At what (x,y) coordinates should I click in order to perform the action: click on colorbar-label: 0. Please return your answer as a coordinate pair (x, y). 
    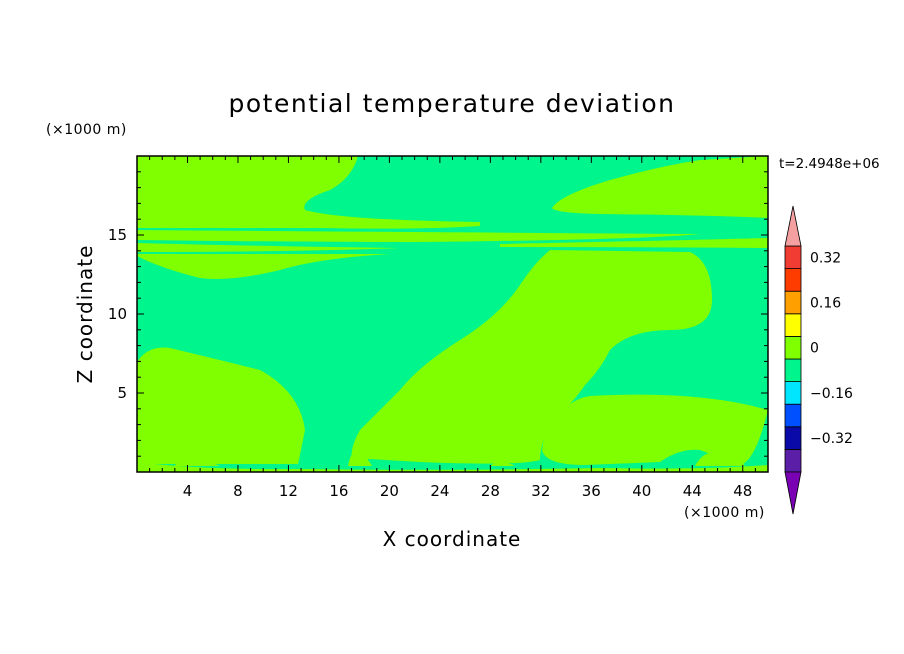
    Looking at the image, I should click on (814, 349).